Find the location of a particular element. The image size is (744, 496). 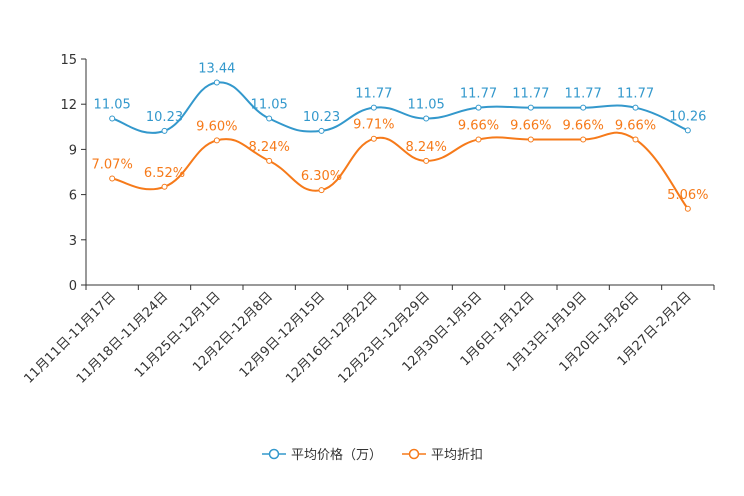

x-tick-label: 11月11日-11月17日 is located at coordinates (70, 337).